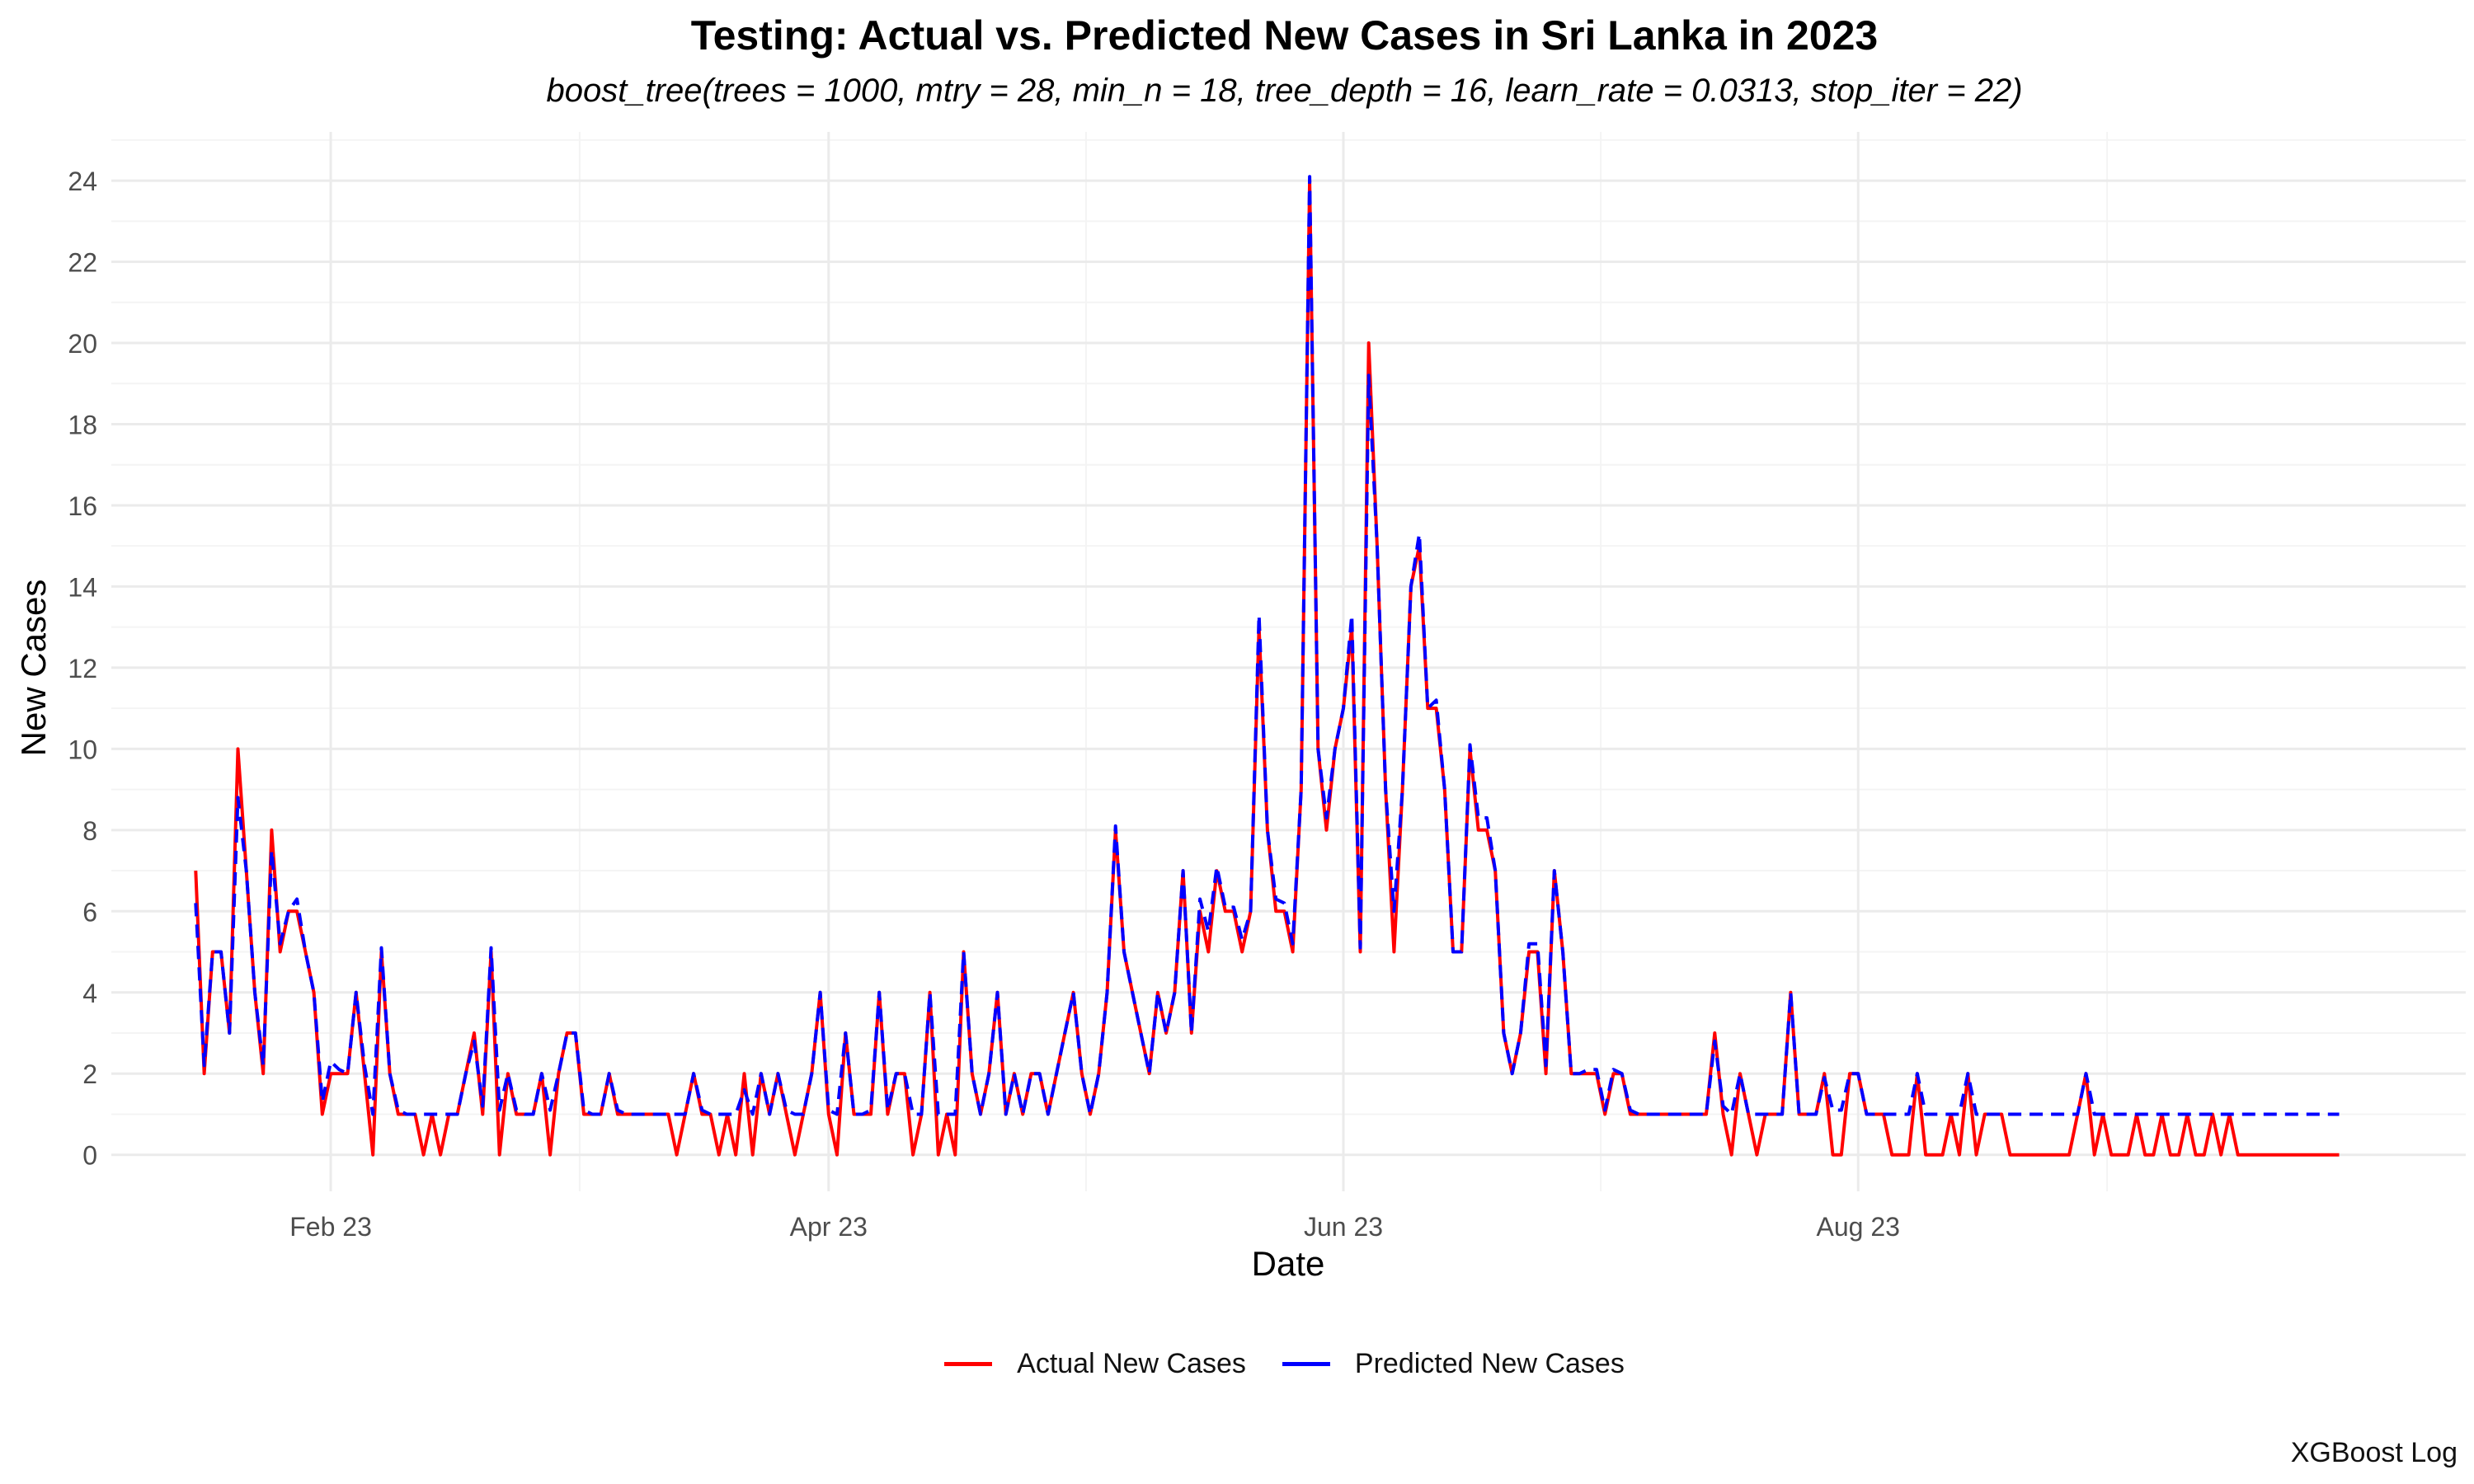  I want to click on y-tick-label: 18, so click(82, 424).